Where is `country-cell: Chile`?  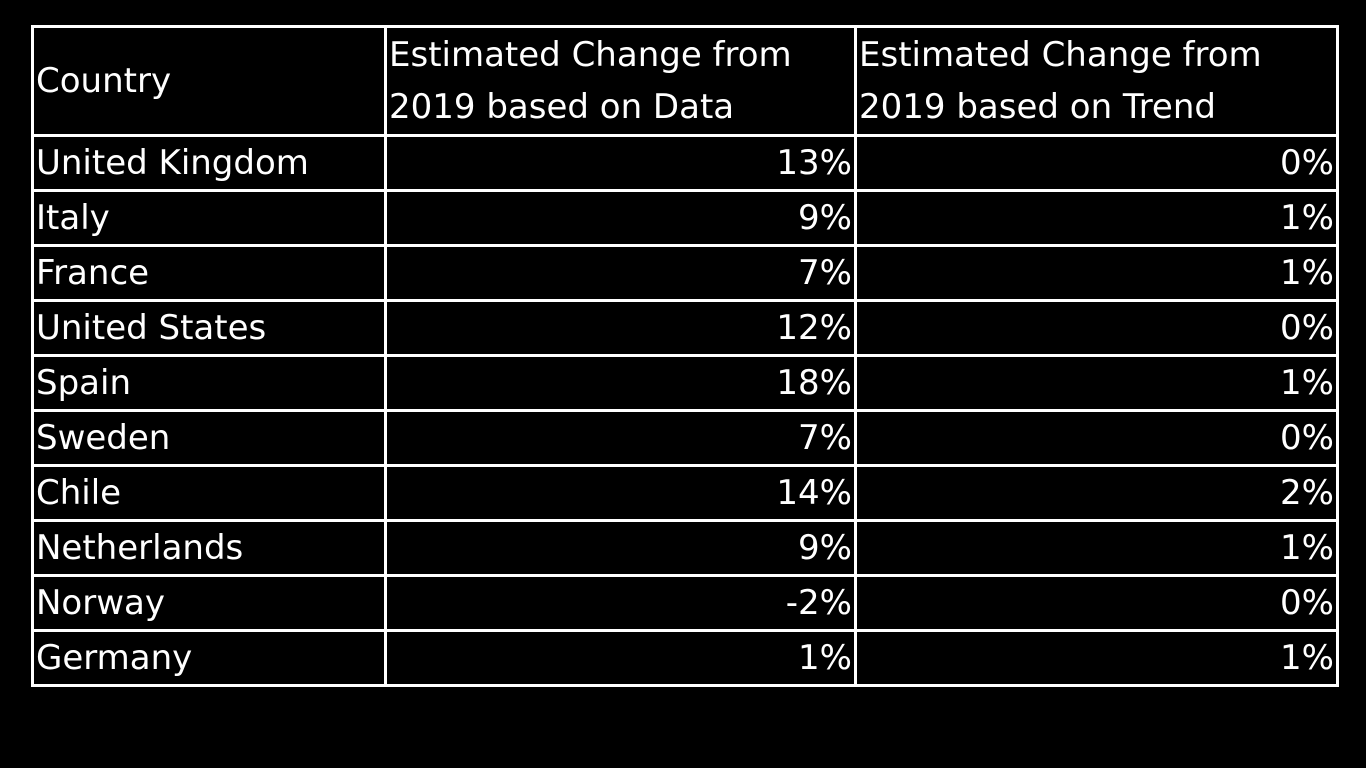 country-cell: Chile is located at coordinates (209, 493).